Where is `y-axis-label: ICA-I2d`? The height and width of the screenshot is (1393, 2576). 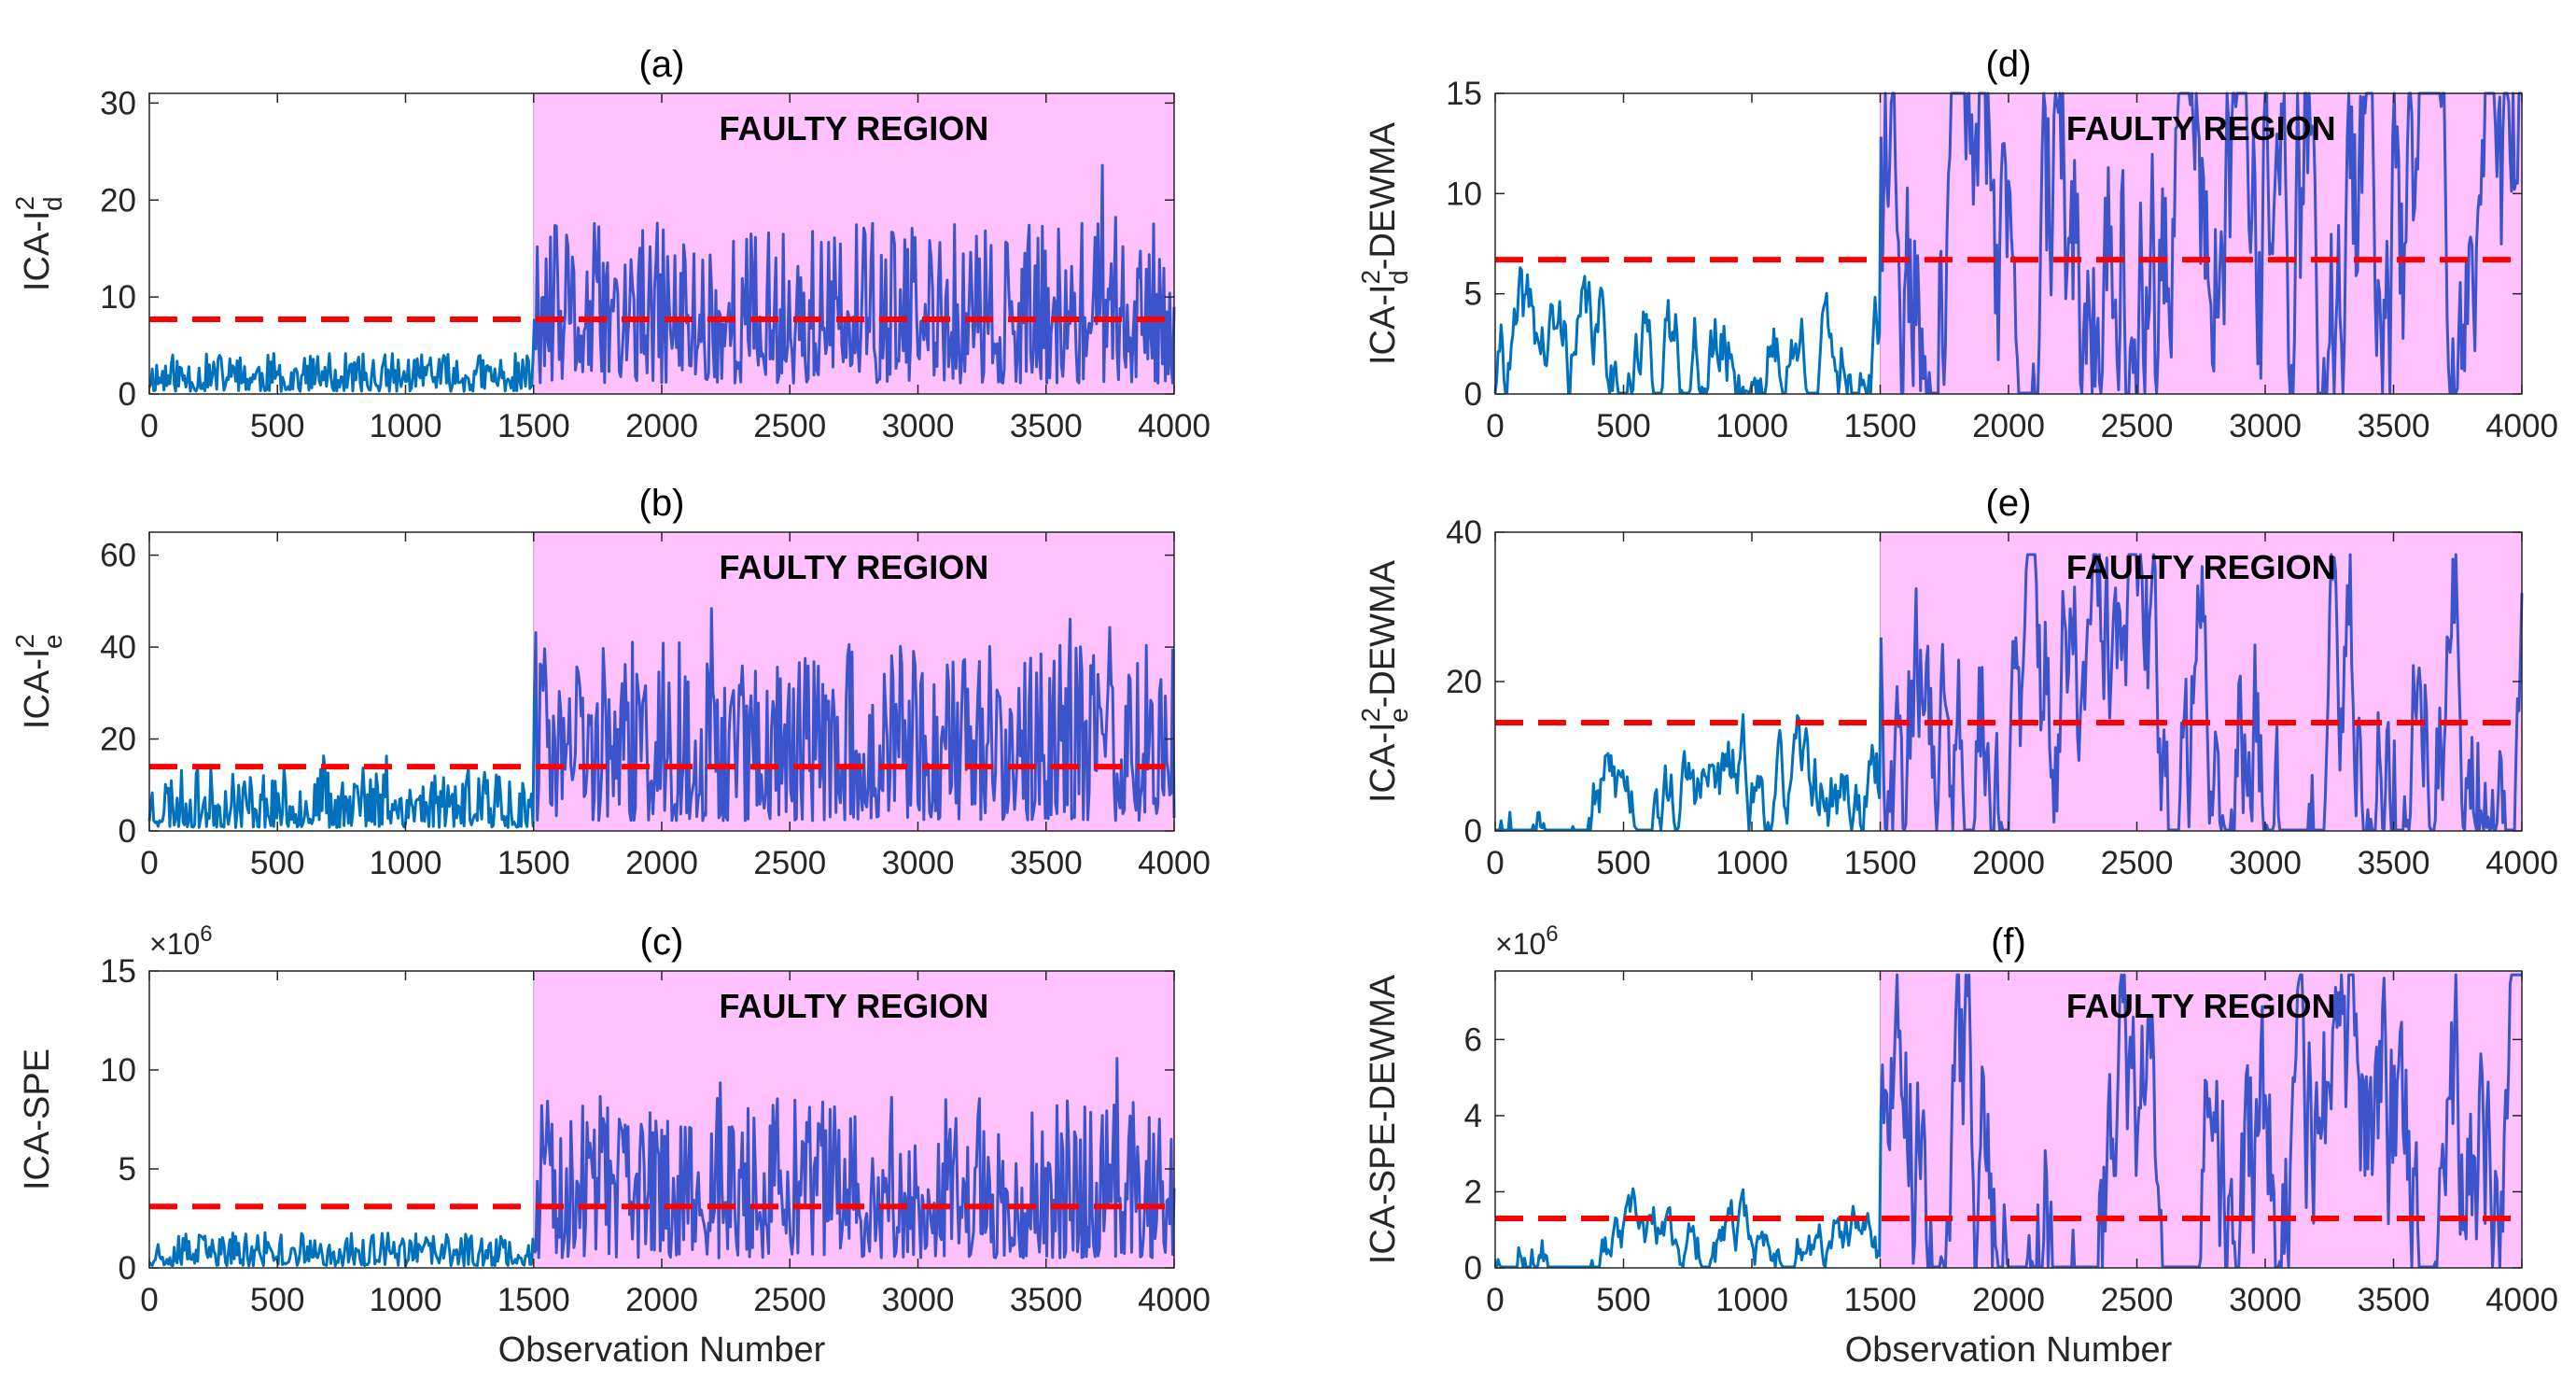
y-axis-label: ICA-I2d is located at coordinates (38, 244).